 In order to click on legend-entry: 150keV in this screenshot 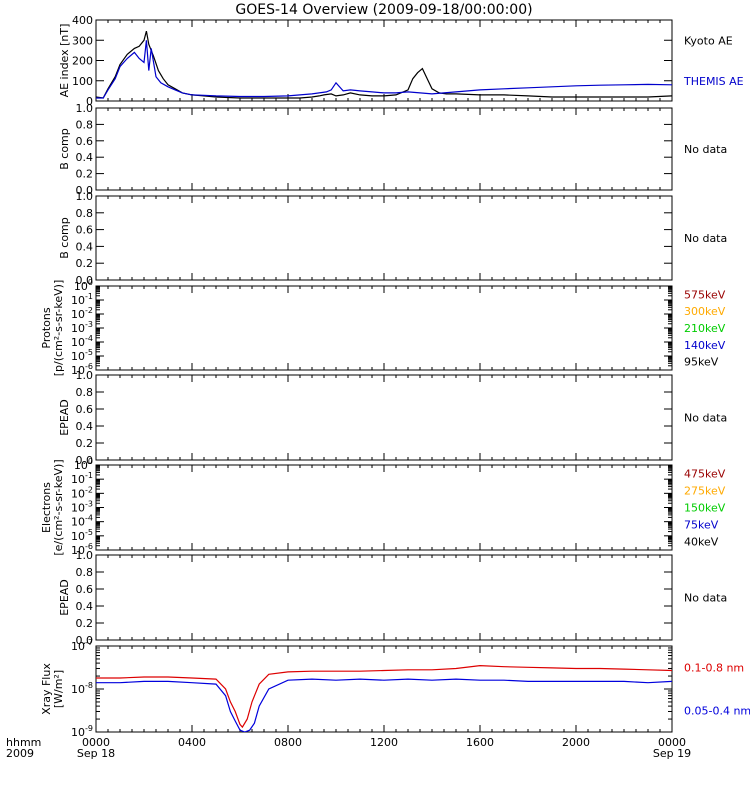, I will do `click(705, 508)`.